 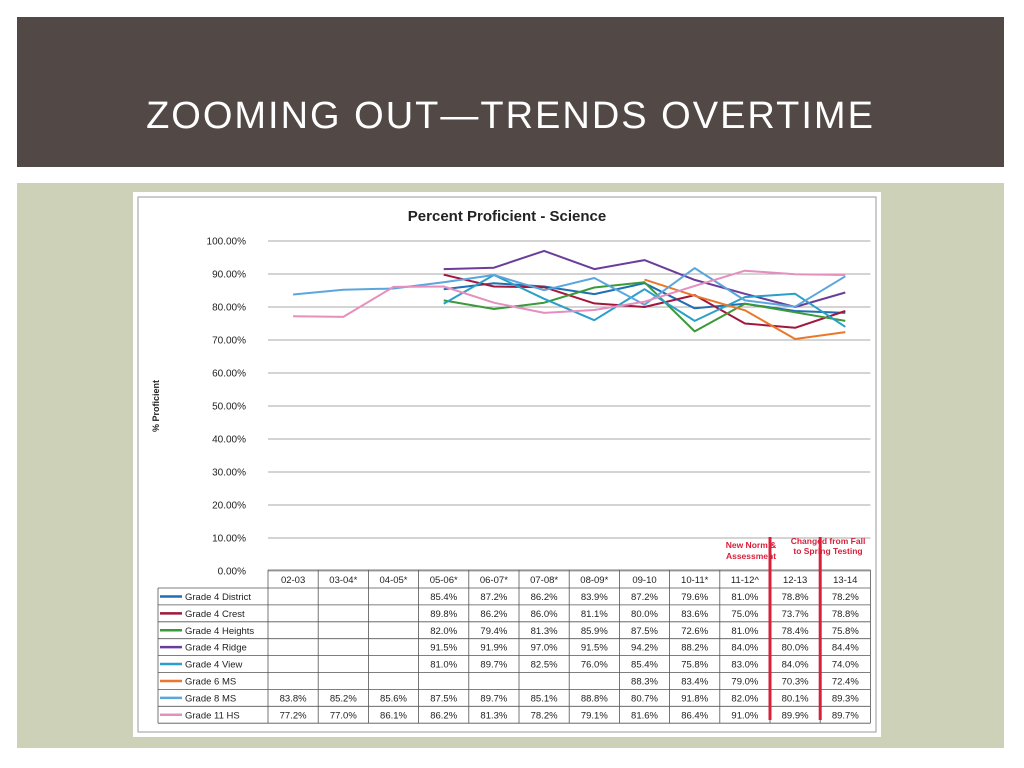 I want to click on data-label: 85.9%, so click(x=594, y=631).